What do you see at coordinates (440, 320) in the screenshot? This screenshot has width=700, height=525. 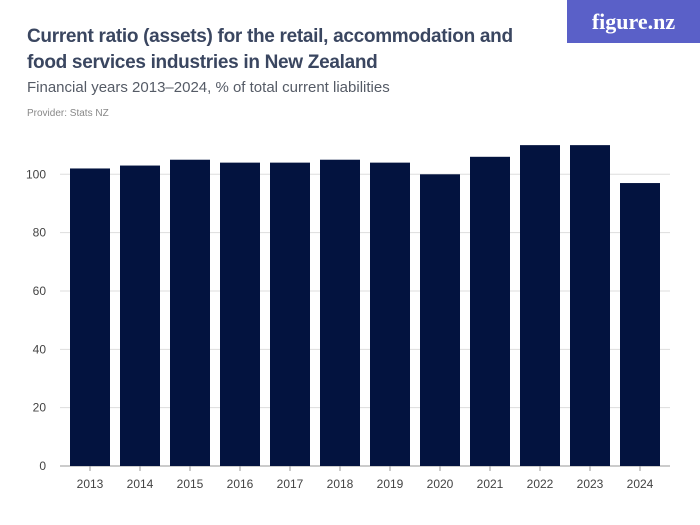 I see `bar-2020` at bounding box center [440, 320].